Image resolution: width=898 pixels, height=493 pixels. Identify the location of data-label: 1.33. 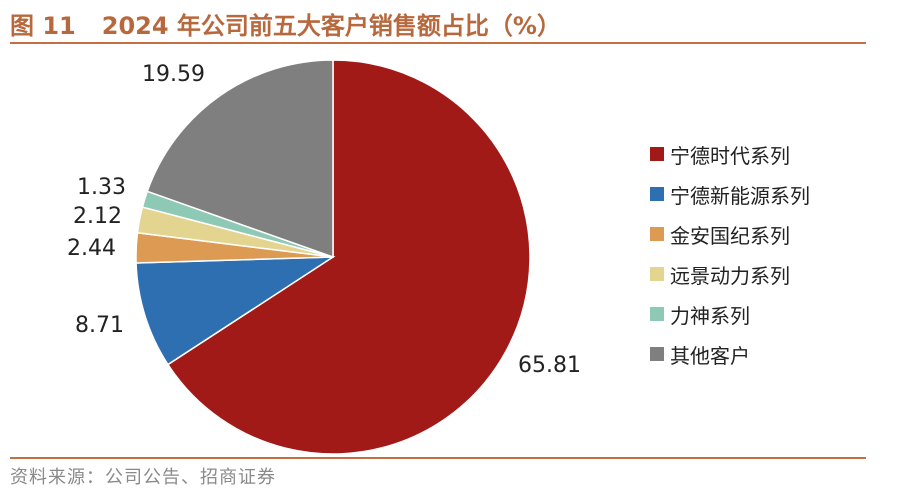
(101, 187).